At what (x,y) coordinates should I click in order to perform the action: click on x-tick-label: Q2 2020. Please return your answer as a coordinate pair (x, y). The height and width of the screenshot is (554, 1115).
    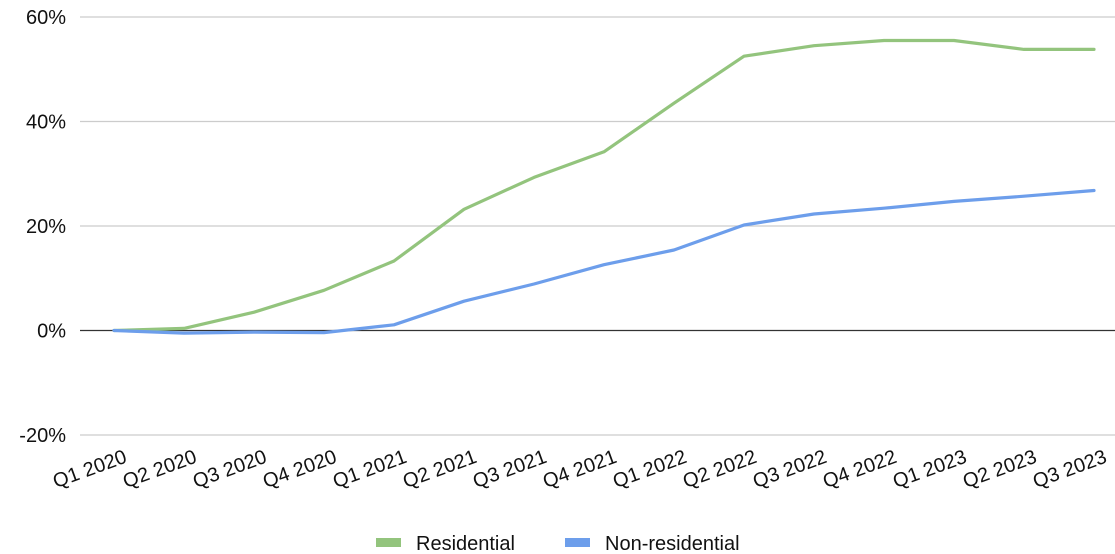
    Looking at the image, I should click on (160, 469).